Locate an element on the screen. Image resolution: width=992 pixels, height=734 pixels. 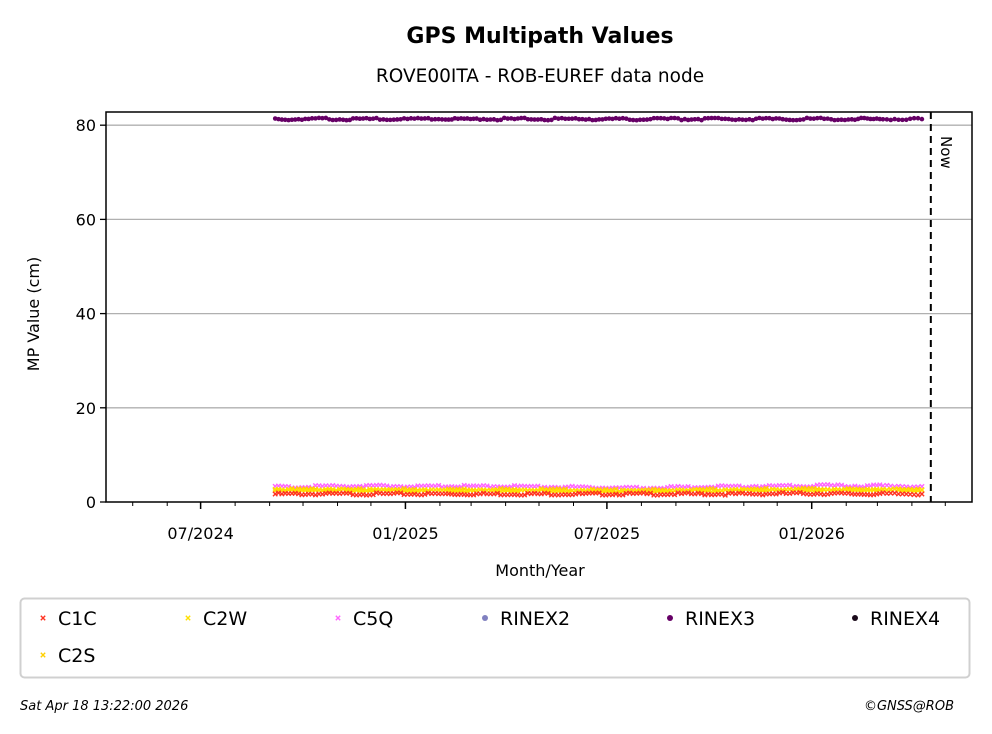
legend-label-c1c: C1C is located at coordinates (77, 619).